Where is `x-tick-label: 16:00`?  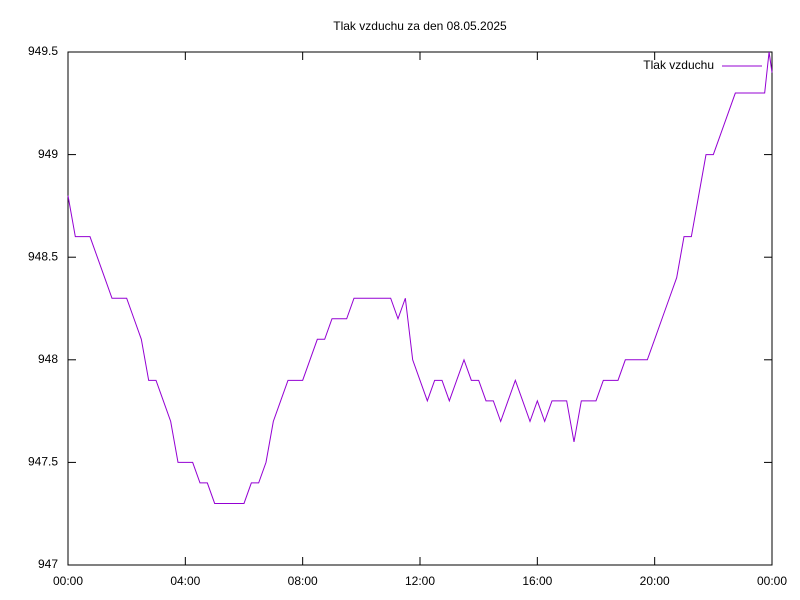 x-tick-label: 16:00 is located at coordinates (537, 581).